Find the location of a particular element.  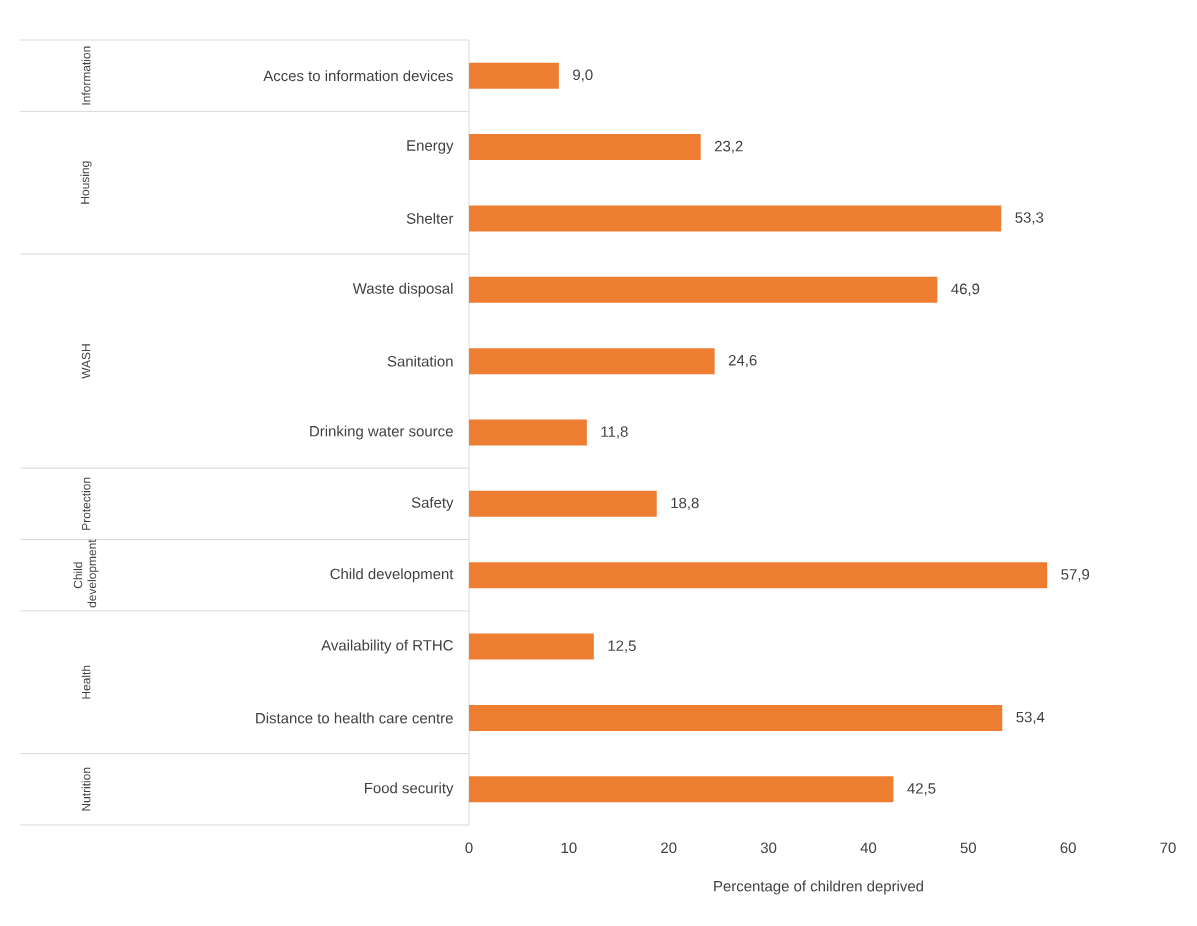

y-tick-label: Waste disposal is located at coordinates (402, 289).